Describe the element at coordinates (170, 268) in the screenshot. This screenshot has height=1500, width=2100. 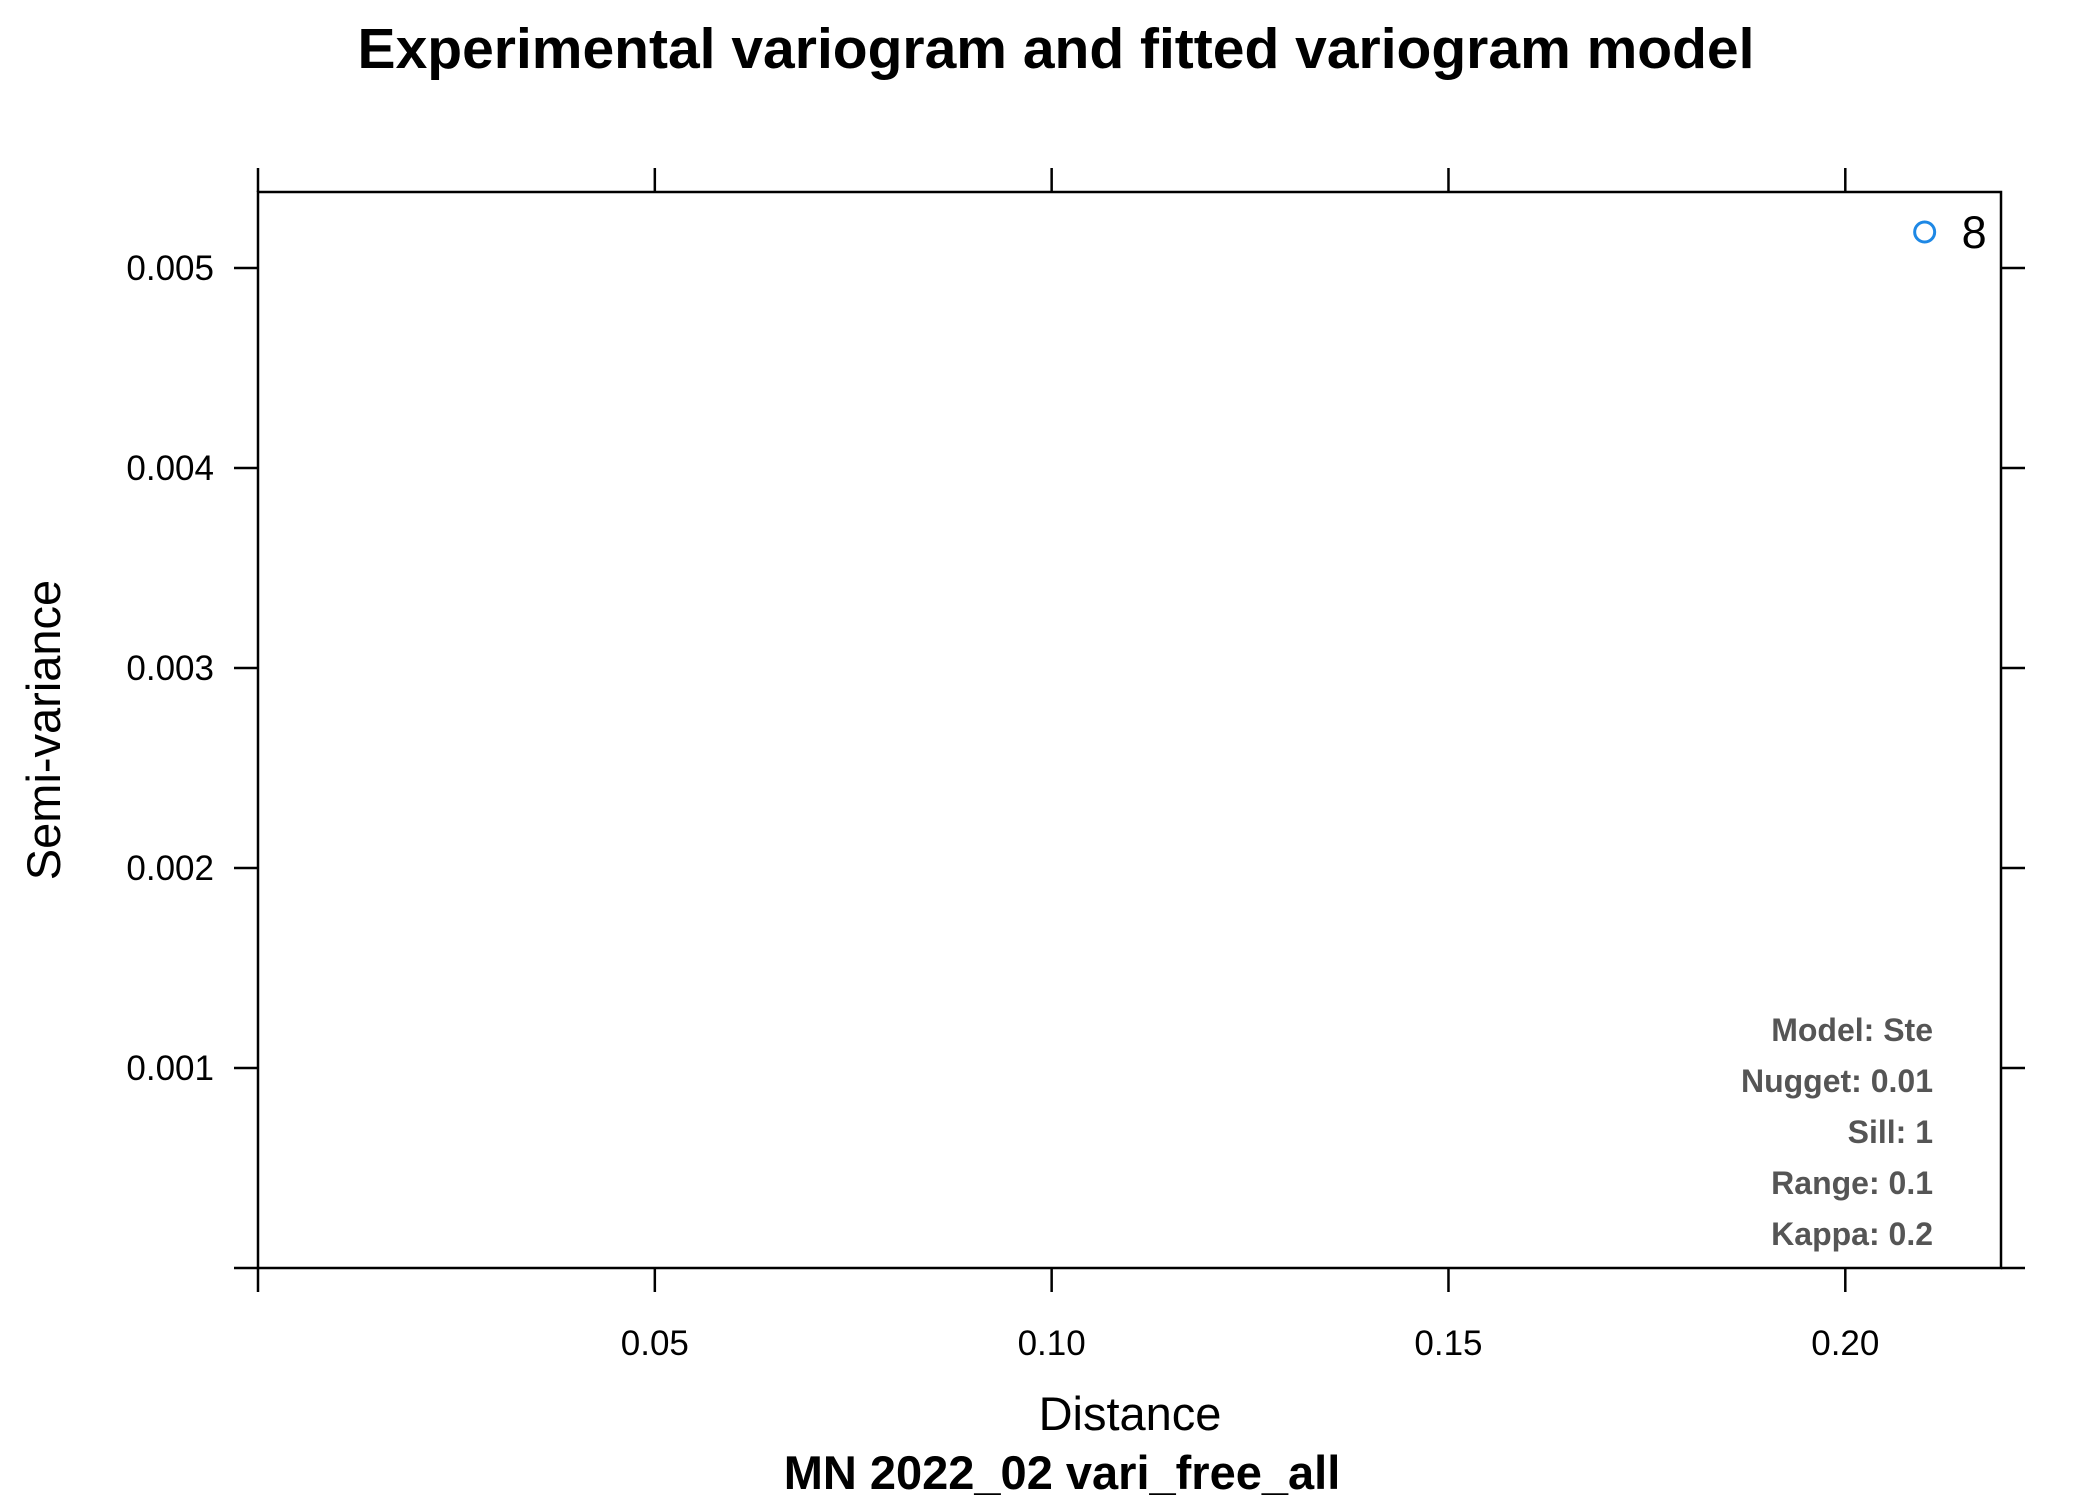
I see `y-tick-label-5: 0.005` at that location.